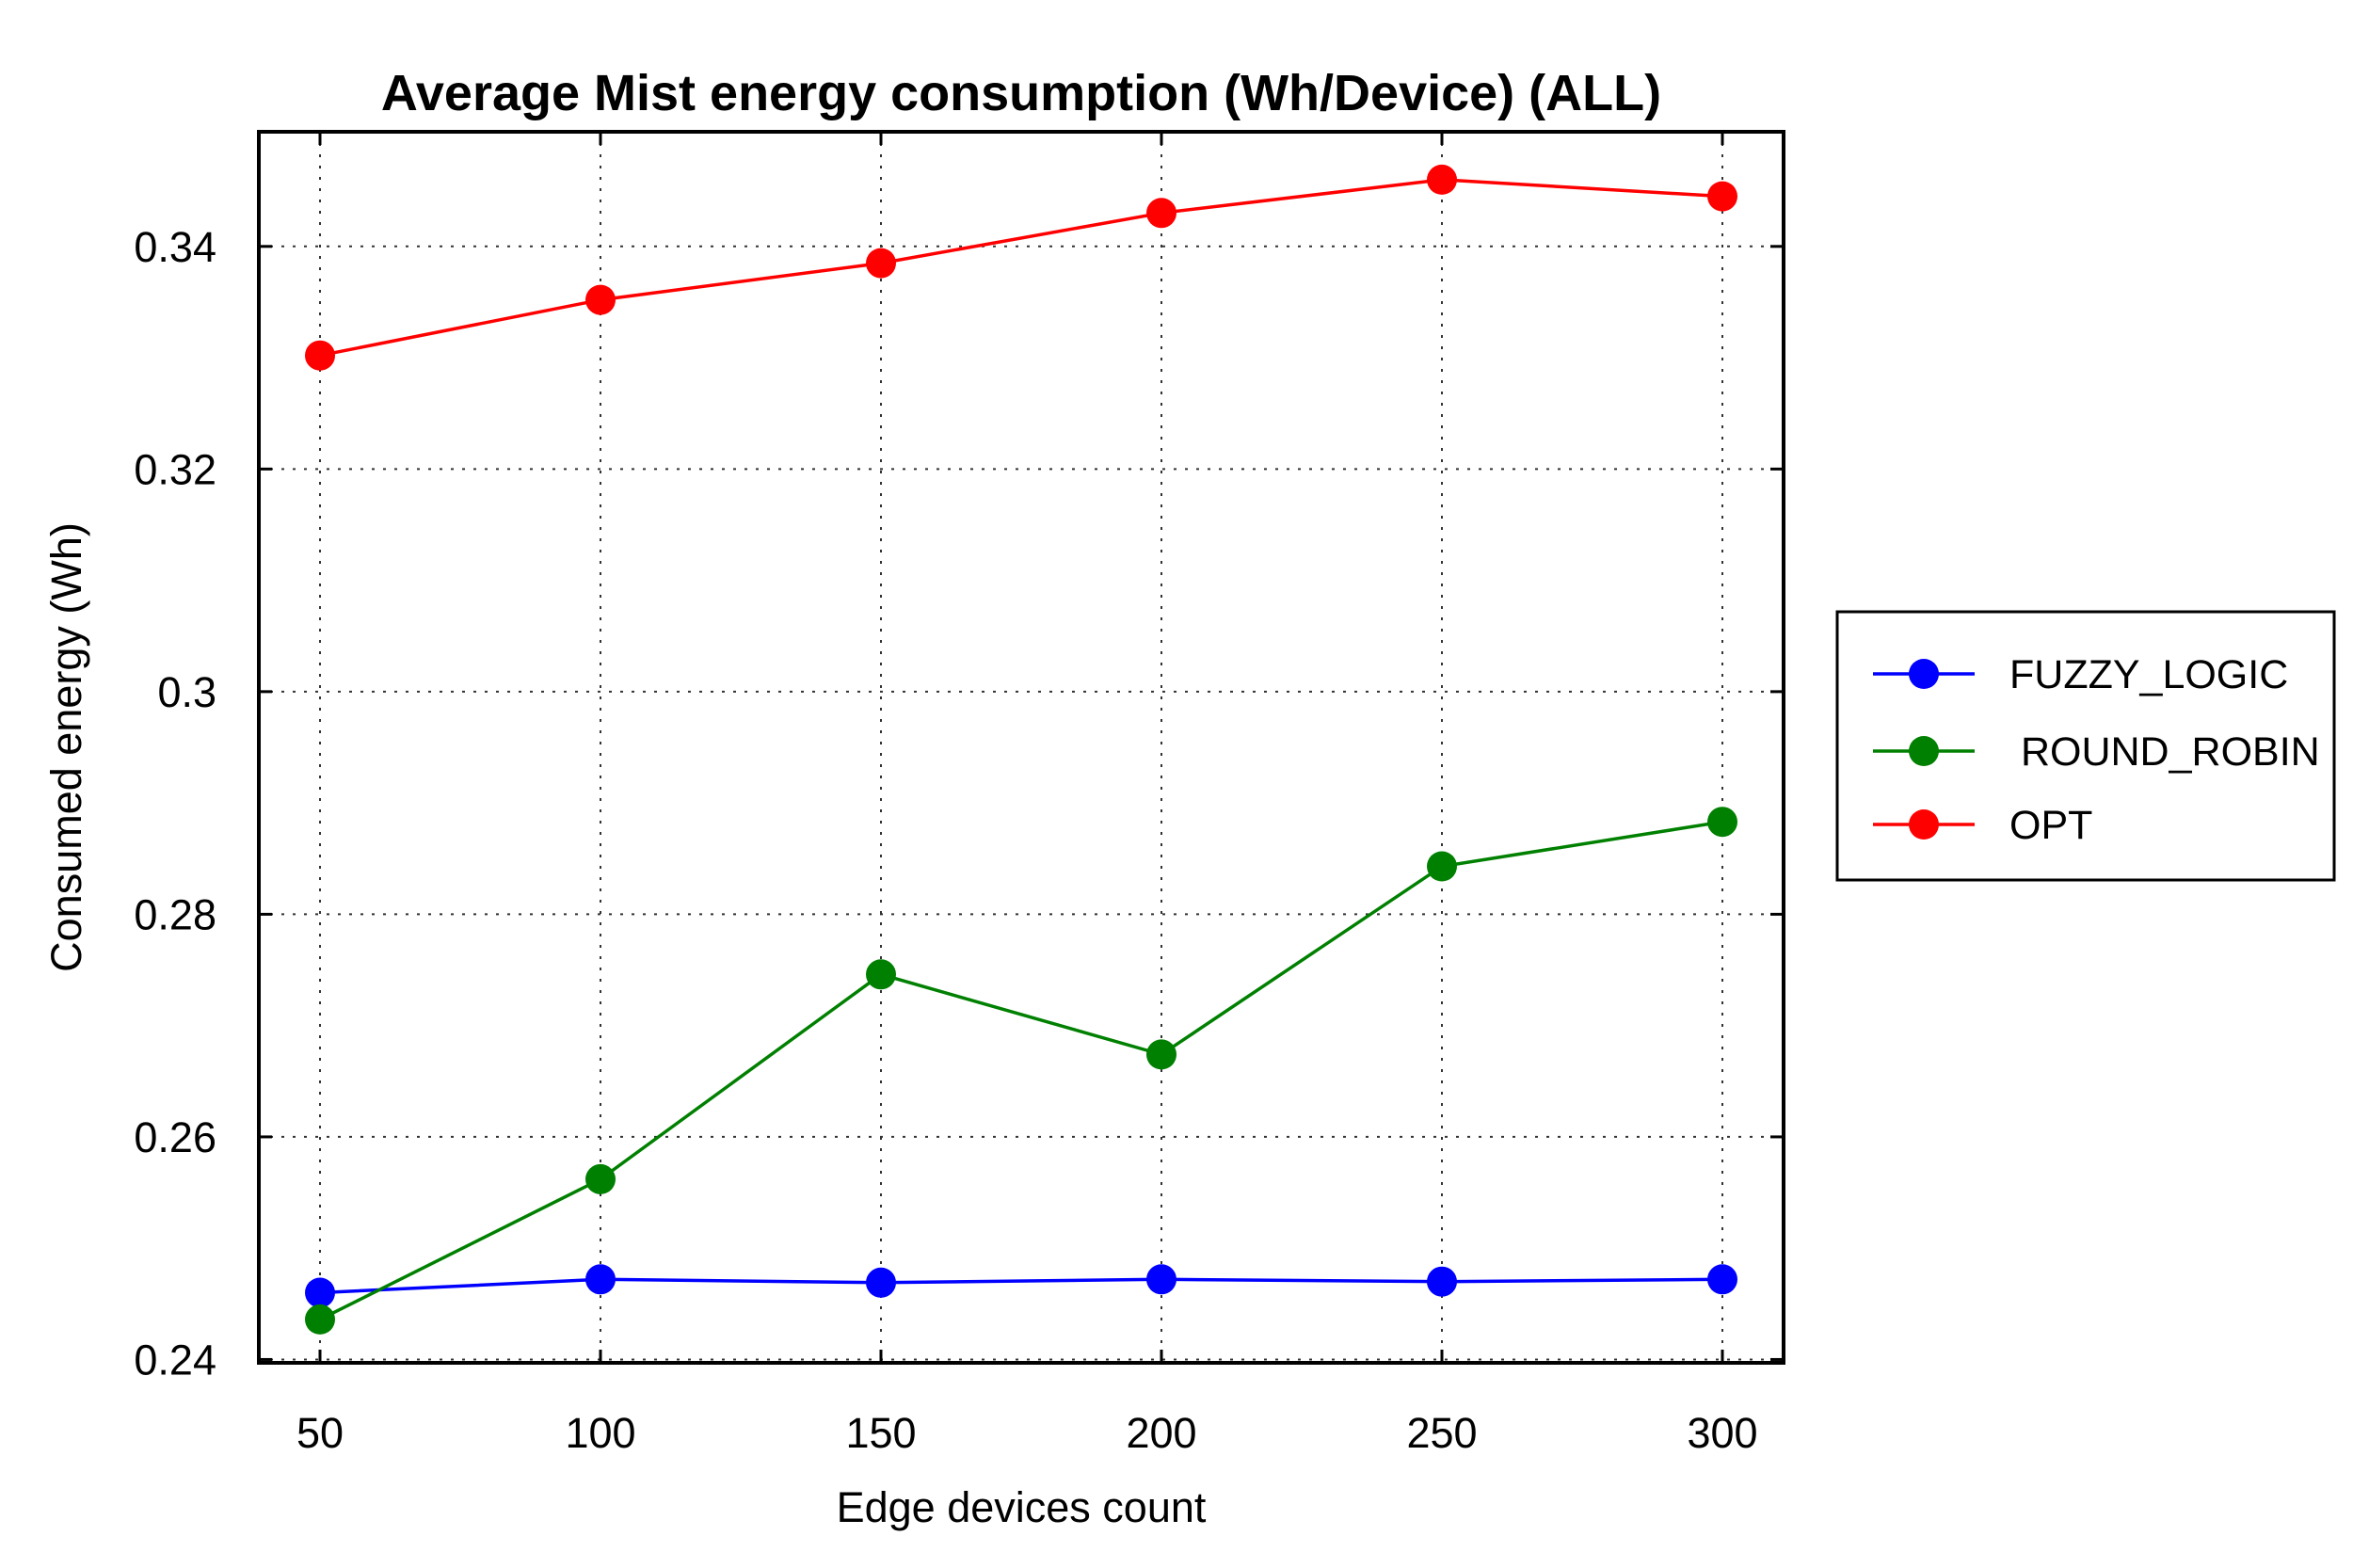 This screenshot has height=1568, width=2353. Describe the element at coordinates (186, 692) in the screenshot. I see `y-tick-label: 0.3` at that location.